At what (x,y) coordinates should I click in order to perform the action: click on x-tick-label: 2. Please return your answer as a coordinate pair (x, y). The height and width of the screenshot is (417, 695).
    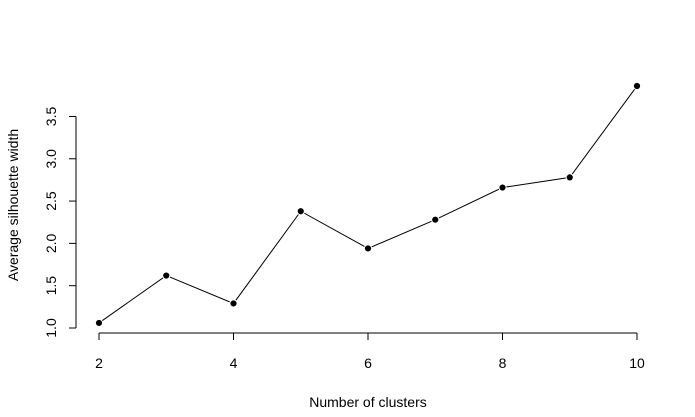
    Looking at the image, I should click on (99, 363).